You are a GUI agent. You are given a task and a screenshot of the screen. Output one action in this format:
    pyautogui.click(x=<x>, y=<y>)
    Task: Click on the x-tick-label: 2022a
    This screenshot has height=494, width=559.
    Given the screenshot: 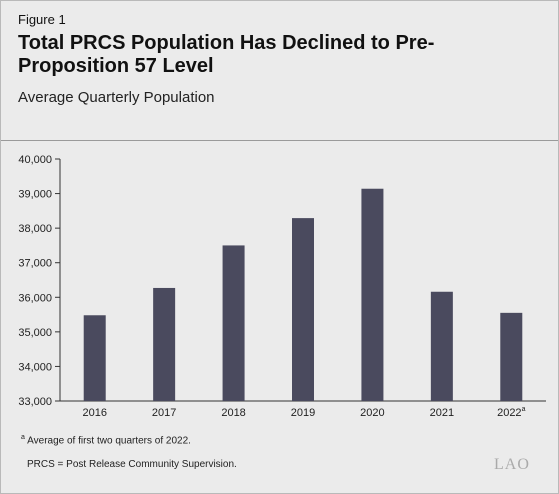 What is the action you would take?
    pyautogui.click(x=511, y=412)
    